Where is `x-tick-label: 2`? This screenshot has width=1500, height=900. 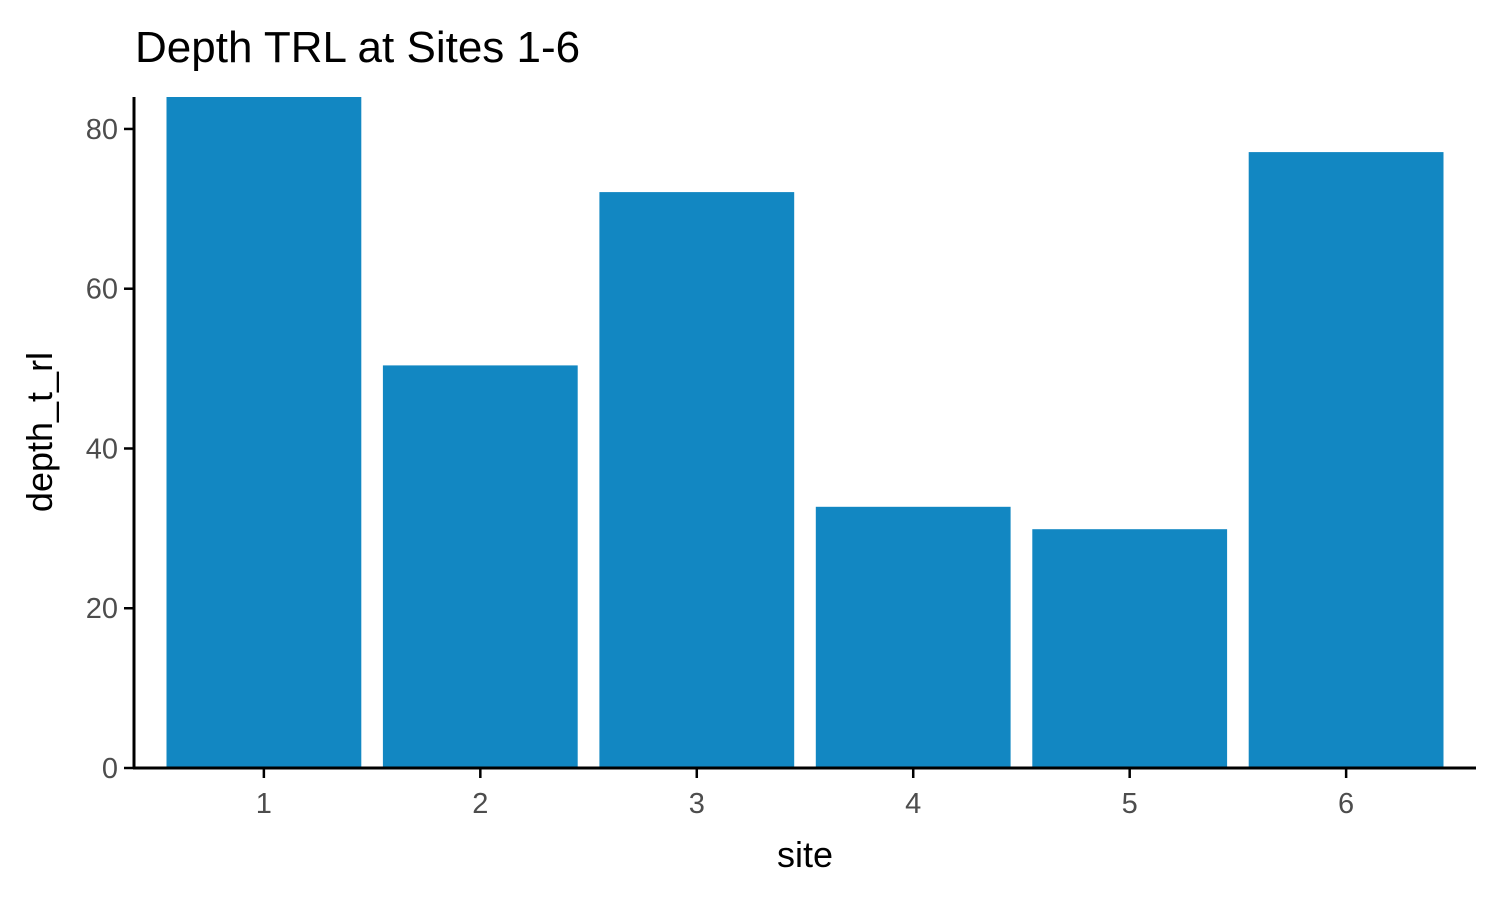 x-tick-label: 2 is located at coordinates (480, 804).